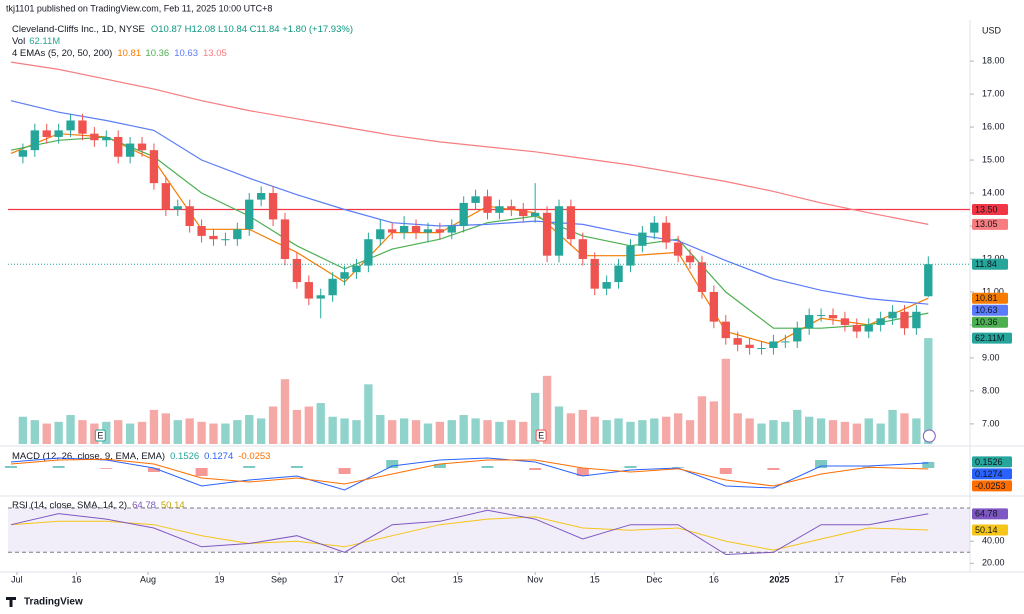 This screenshot has width=1024, height=614. I want to click on macd-line, so click(469, 474).